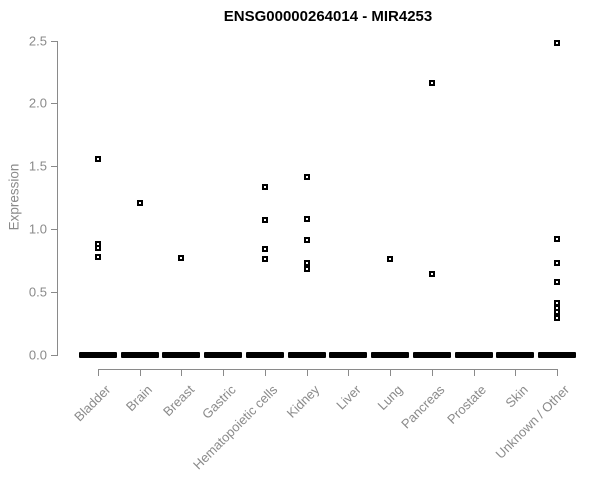 The image size is (600, 500). What do you see at coordinates (139, 398) in the screenshot?
I see `x-category-label: Brain` at bounding box center [139, 398].